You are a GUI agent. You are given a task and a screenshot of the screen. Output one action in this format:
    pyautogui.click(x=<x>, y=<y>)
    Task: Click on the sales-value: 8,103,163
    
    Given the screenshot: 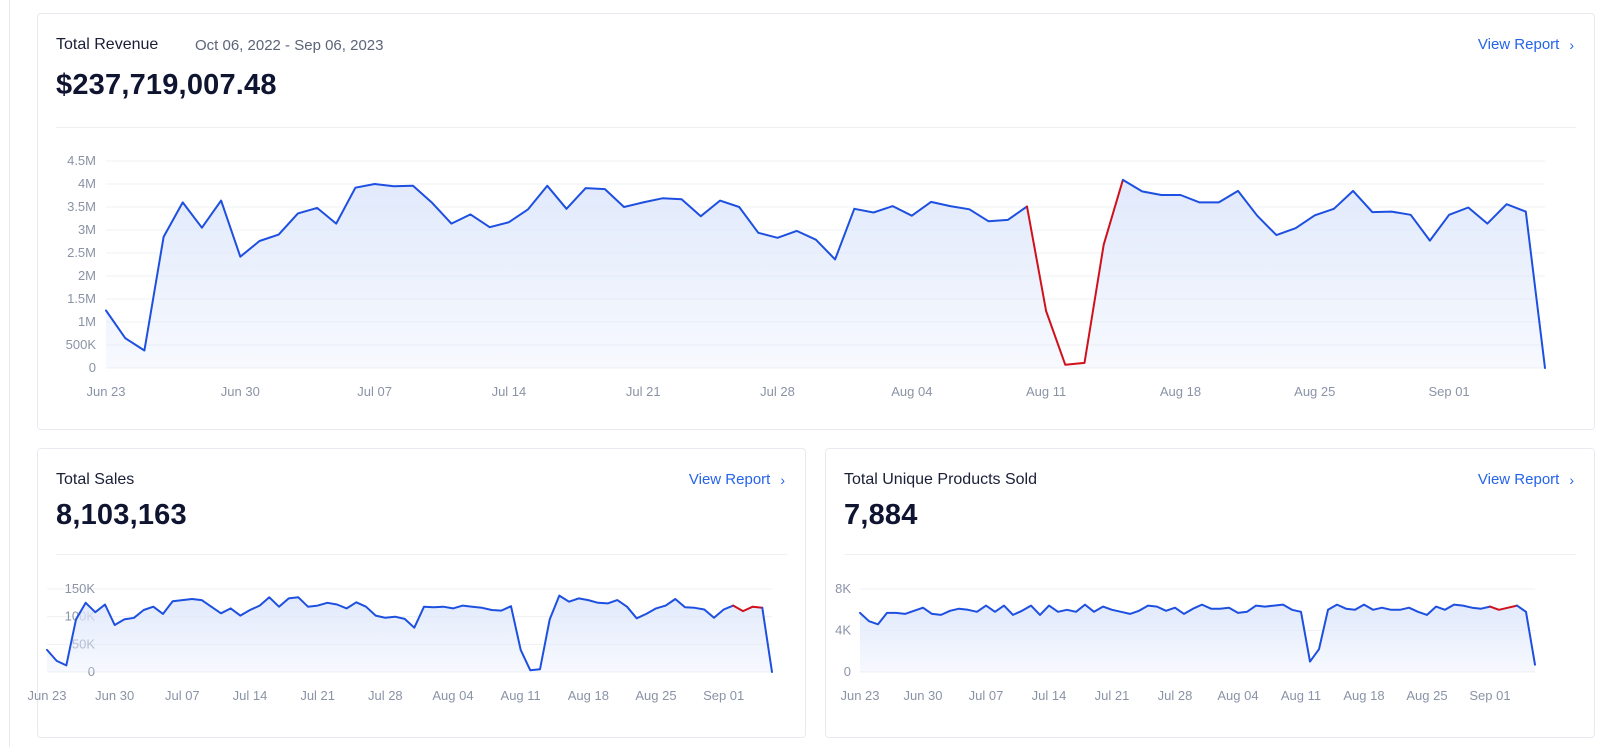 What is the action you would take?
    pyautogui.click(x=121, y=515)
    